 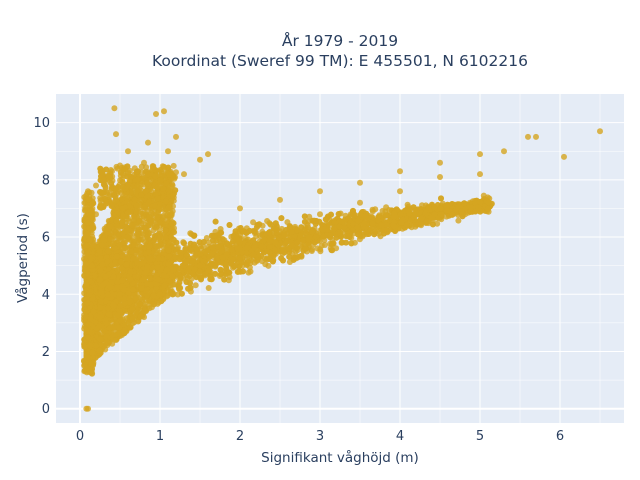 What do you see at coordinates (340, 40) in the screenshot?
I see `title-line-1: År 1979 - 2019` at bounding box center [340, 40].